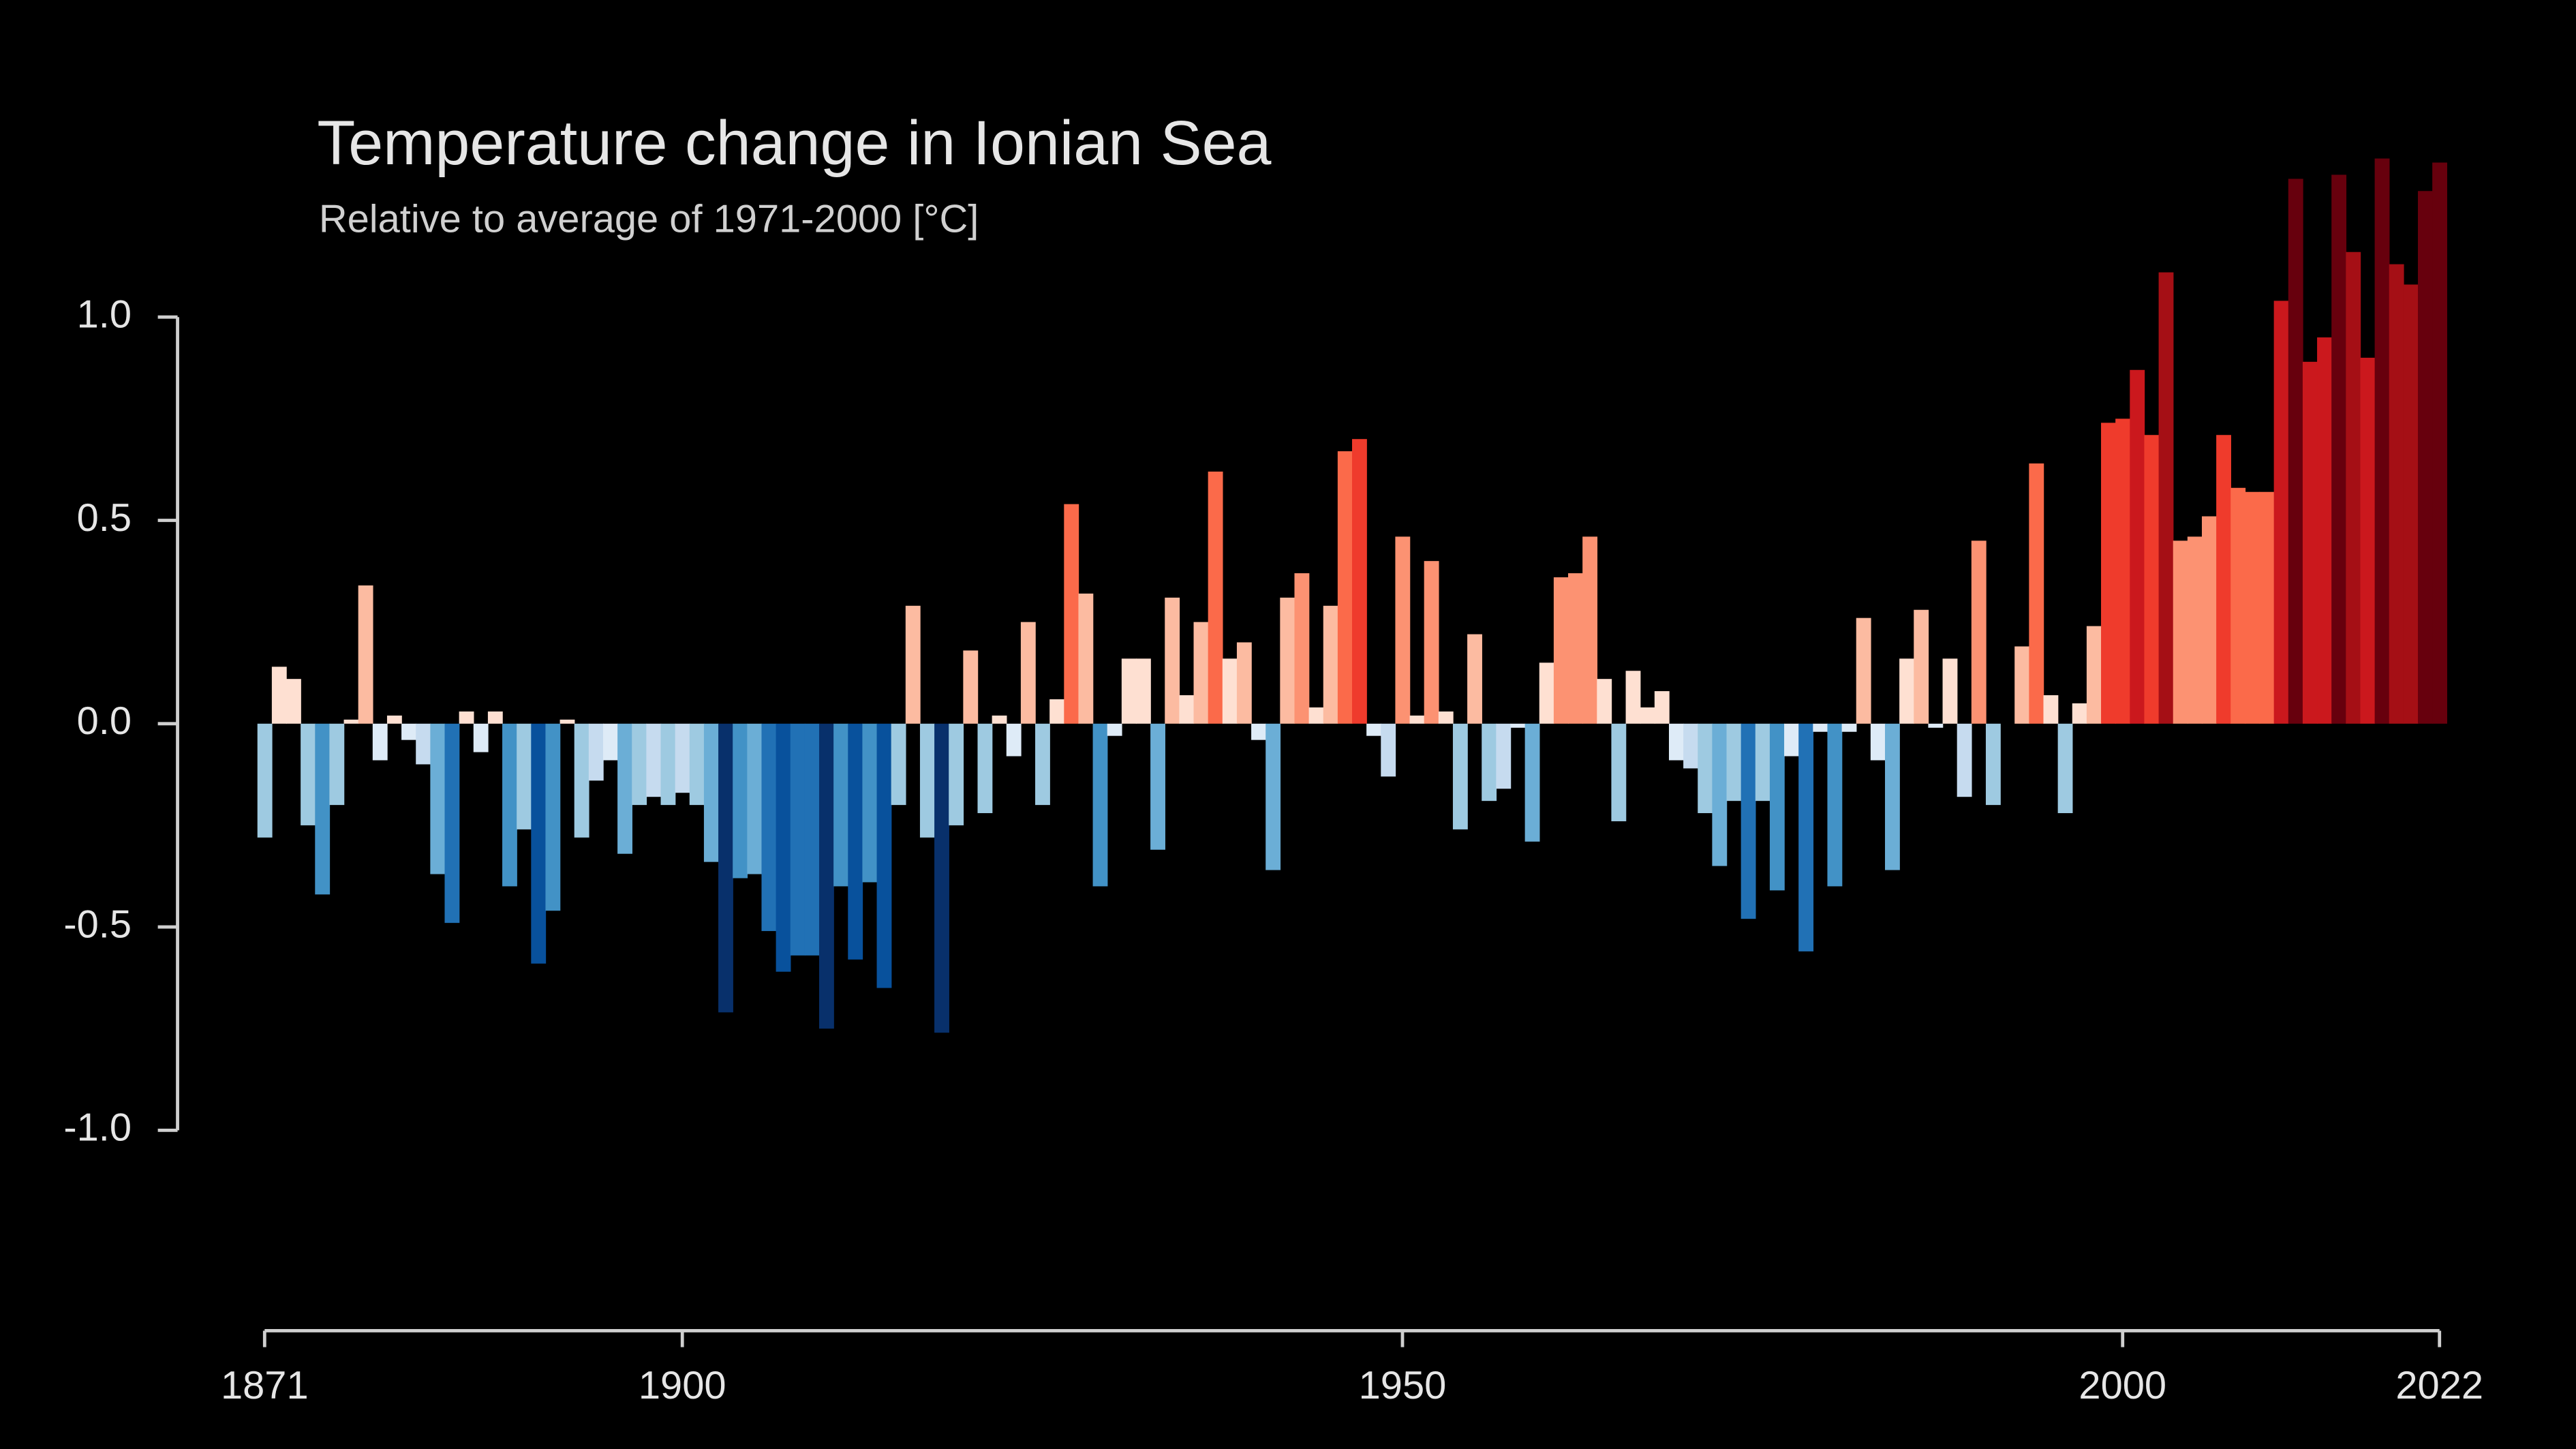 The image size is (2576, 1449). What do you see at coordinates (794, 143) in the screenshot?
I see `chart-title: Temperature change in Ionian Sea` at bounding box center [794, 143].